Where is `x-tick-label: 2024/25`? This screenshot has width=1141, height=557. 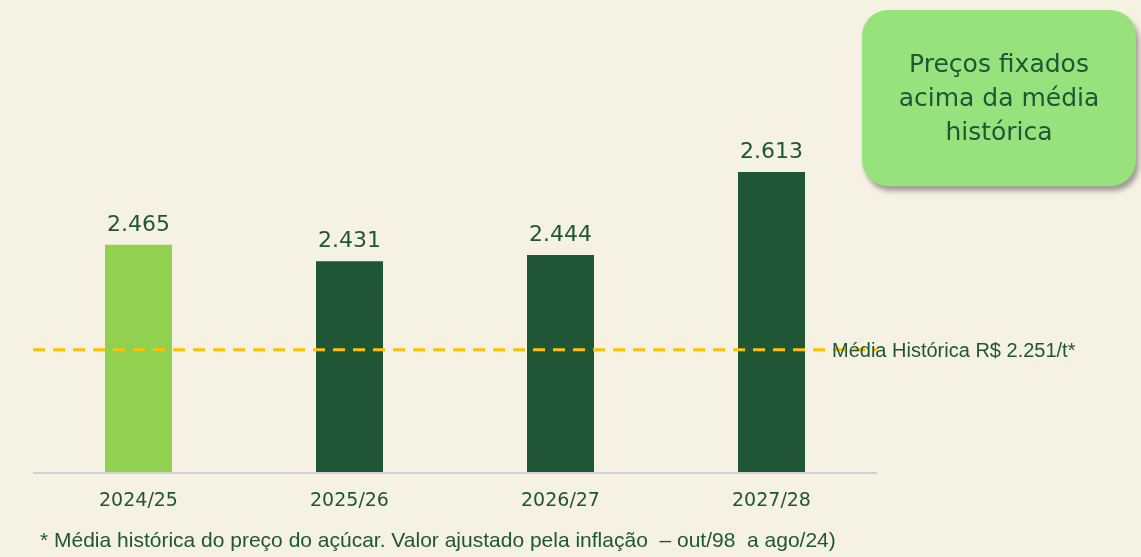
x-tick-label: 2024/25 is located at coordinates (138, 499).